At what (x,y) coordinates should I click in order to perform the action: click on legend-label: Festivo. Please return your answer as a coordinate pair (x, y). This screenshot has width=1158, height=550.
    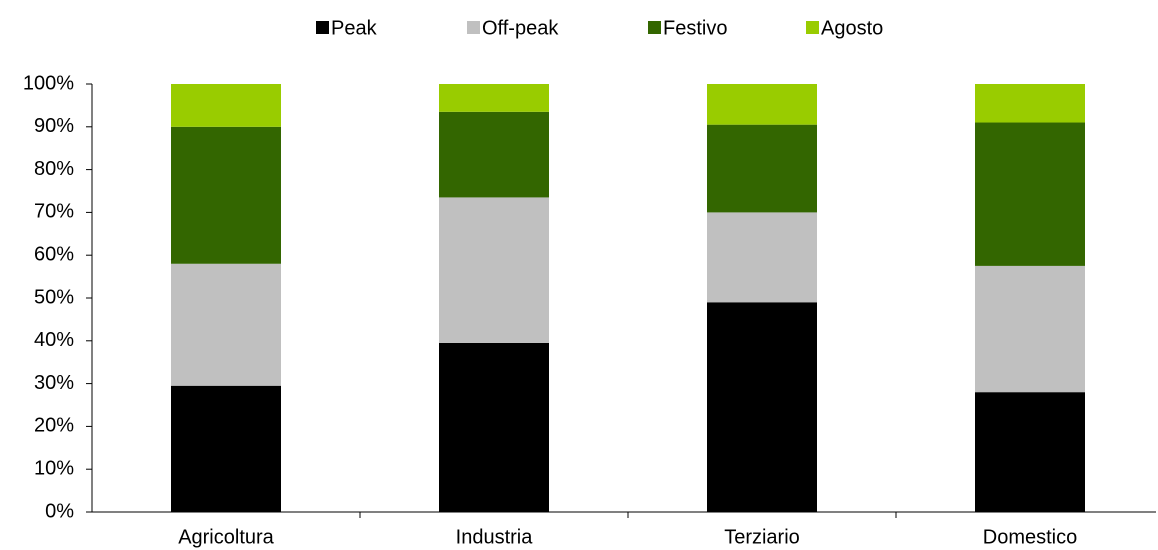
    Looking at the image, I should click on (695, 28).